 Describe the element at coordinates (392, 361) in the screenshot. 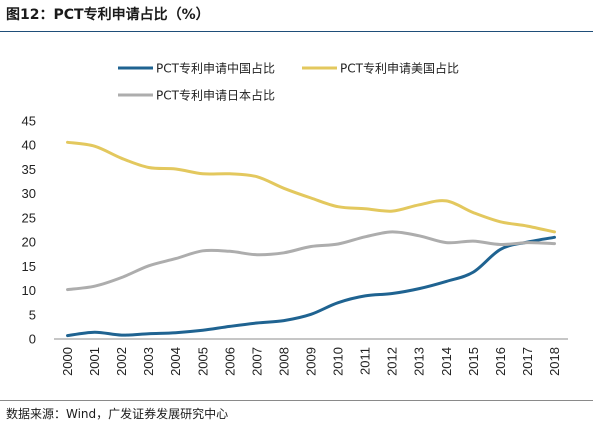

I see `x-tick-label: 2012` at that location.